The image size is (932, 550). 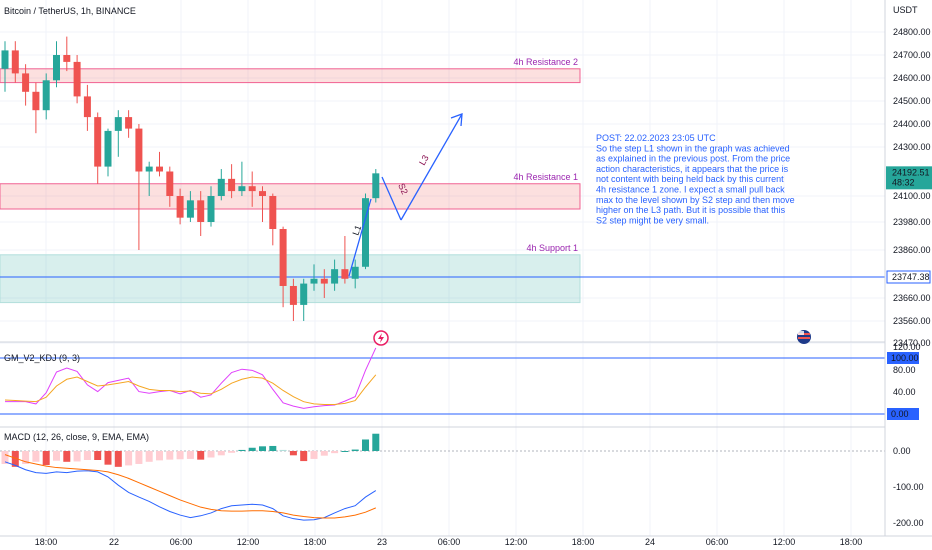 I want to click on path-l3, so click(x=431, y=167).